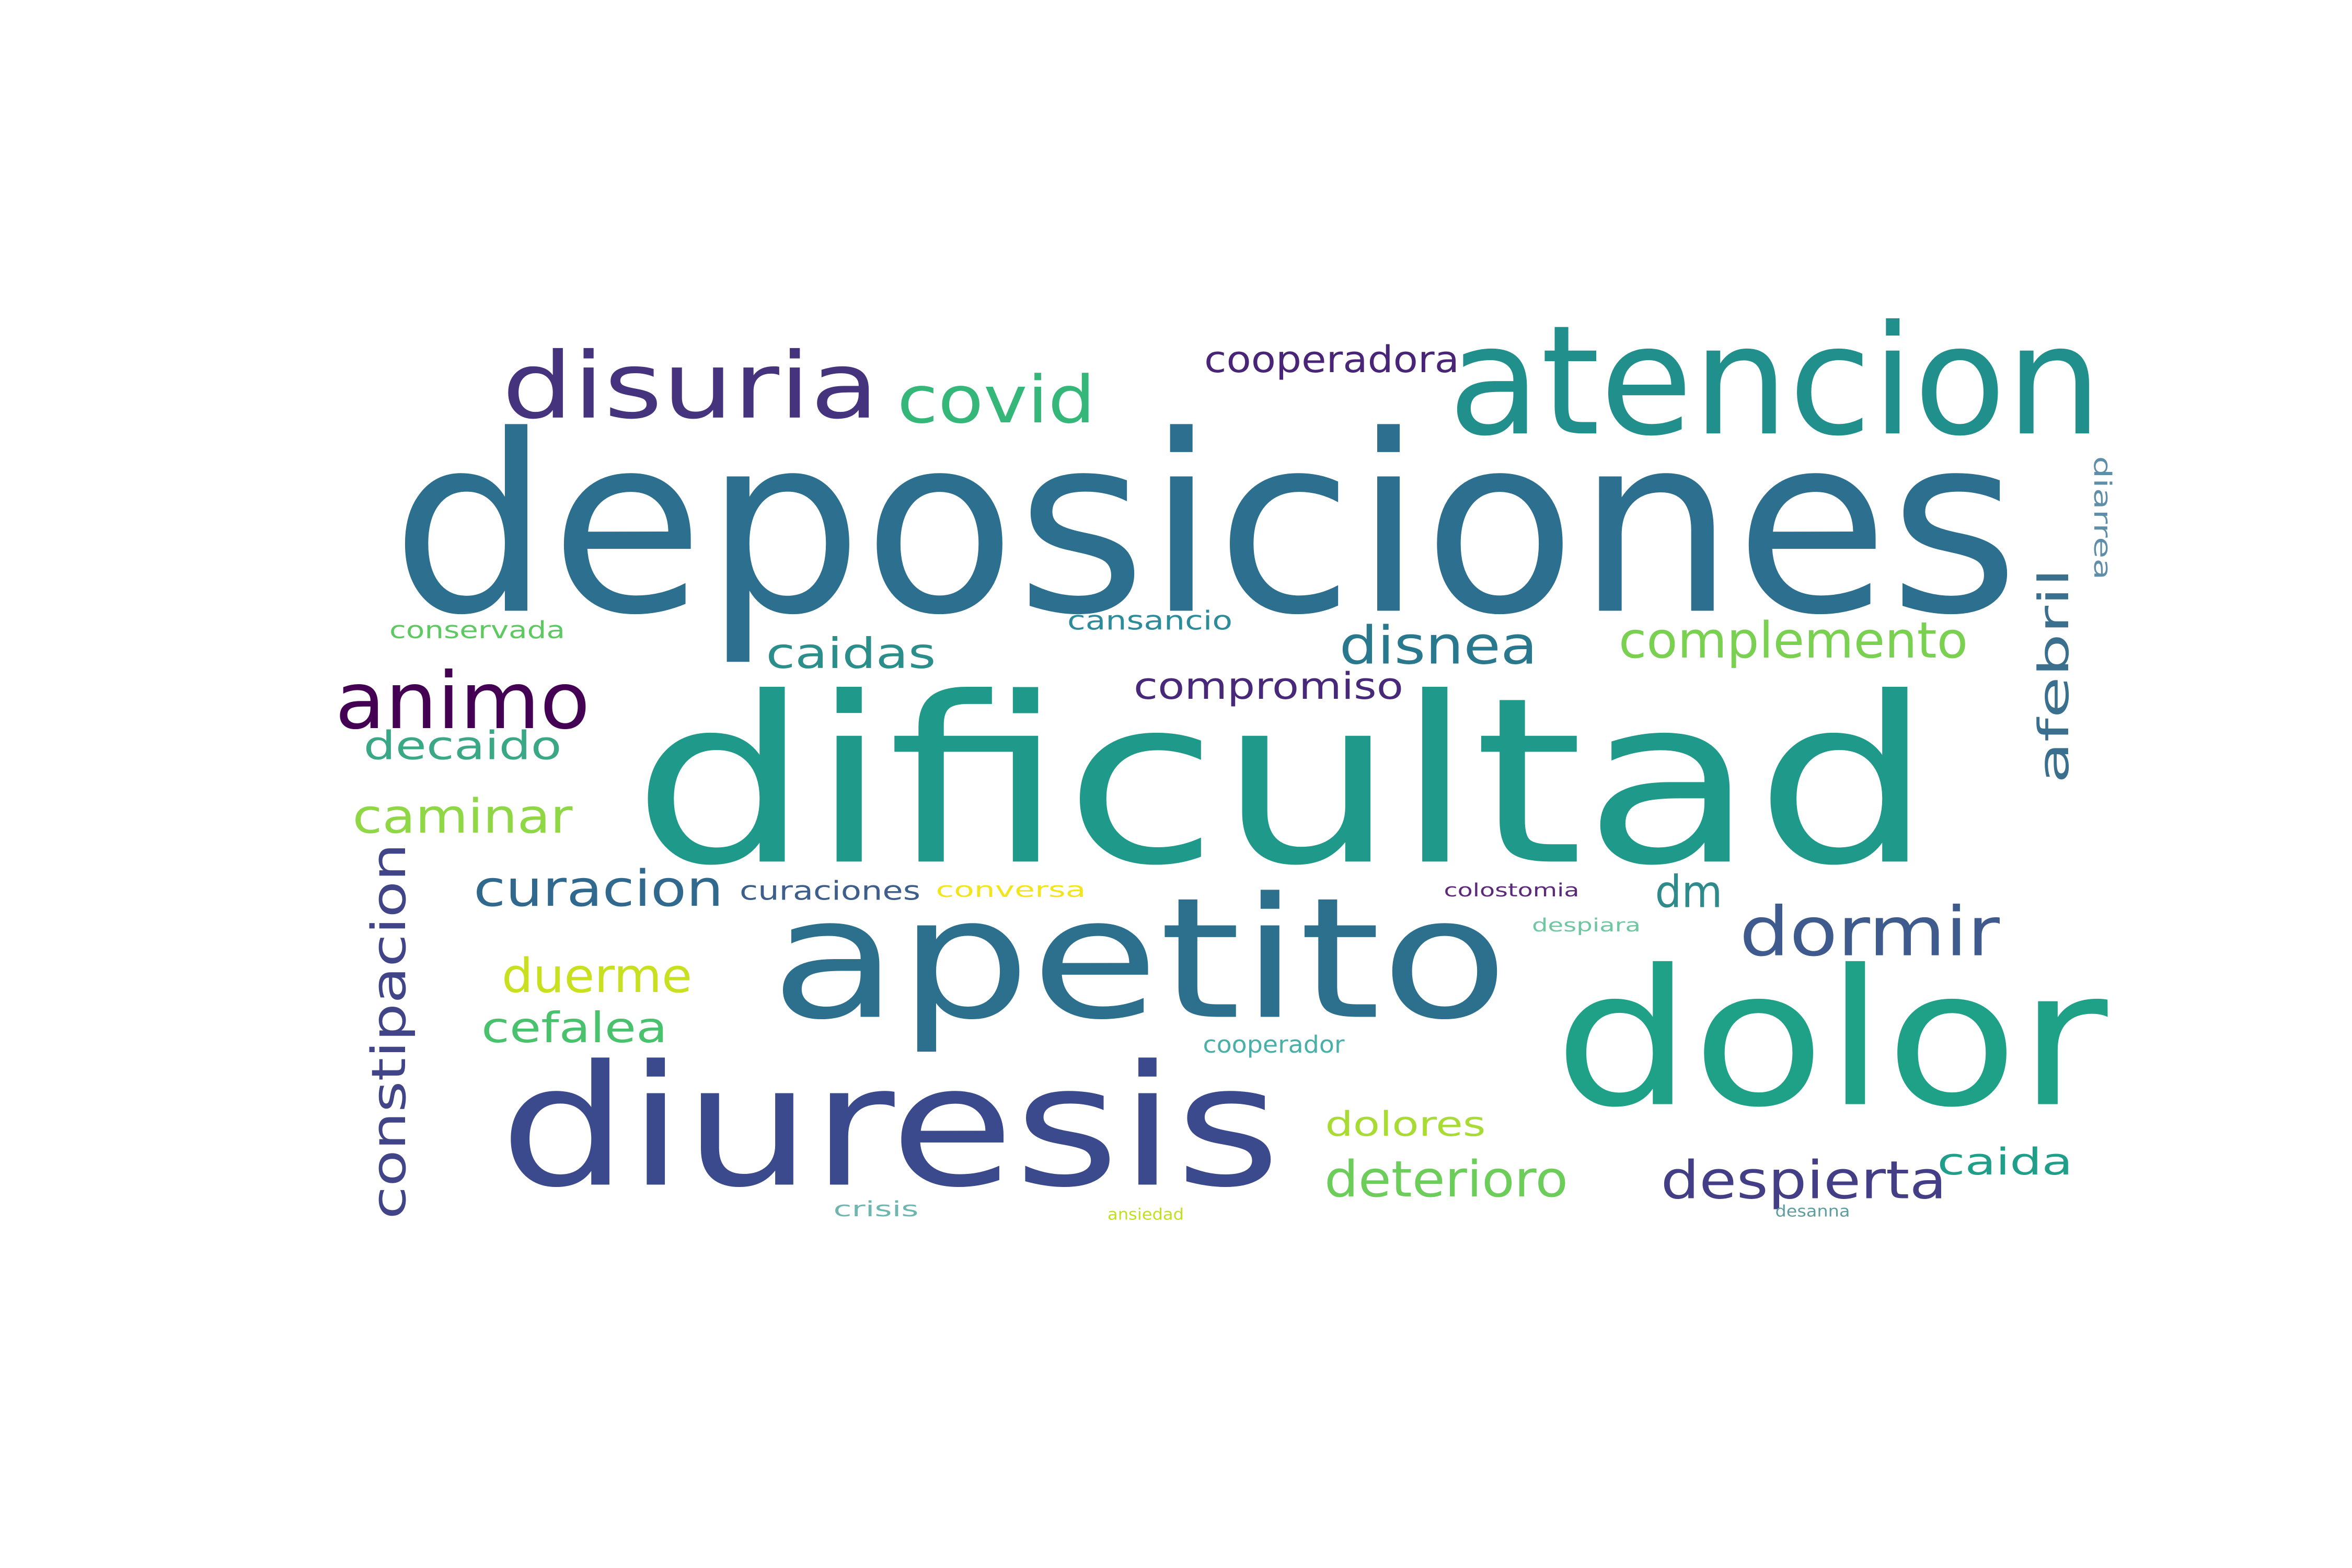  Describe the element at coordinates (477, 630) in the screenshot. I see `word-conservada: conservada` at that location.